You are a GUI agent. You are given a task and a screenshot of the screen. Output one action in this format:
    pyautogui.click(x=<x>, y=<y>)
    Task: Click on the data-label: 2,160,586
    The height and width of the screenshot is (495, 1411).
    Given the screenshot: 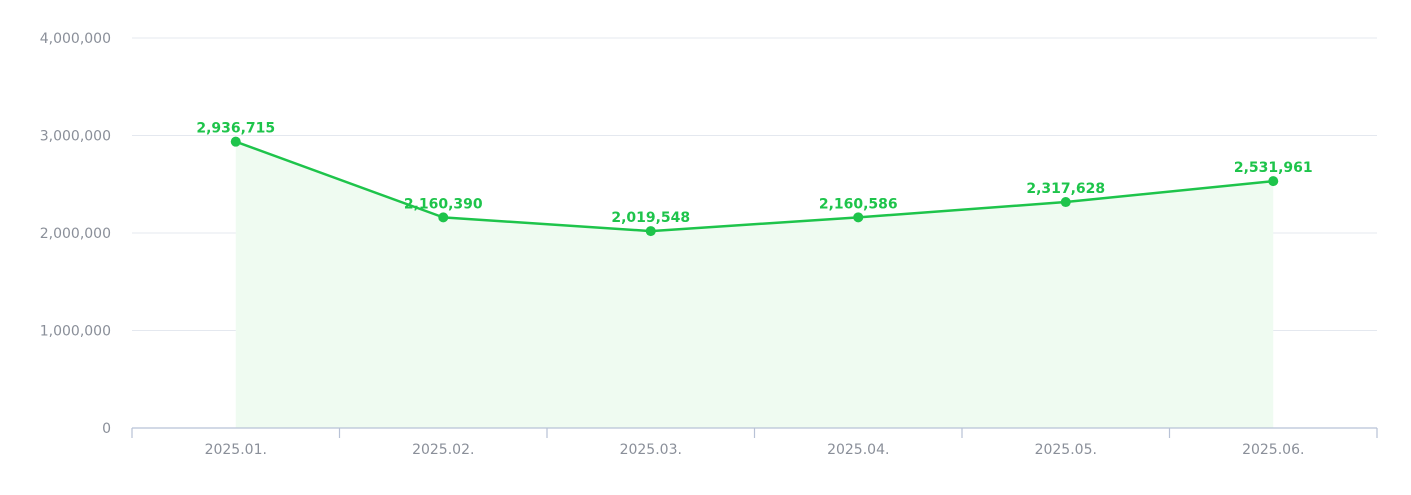 What is the action you would take?
    pyautogui.click(x=858, y=204)
    